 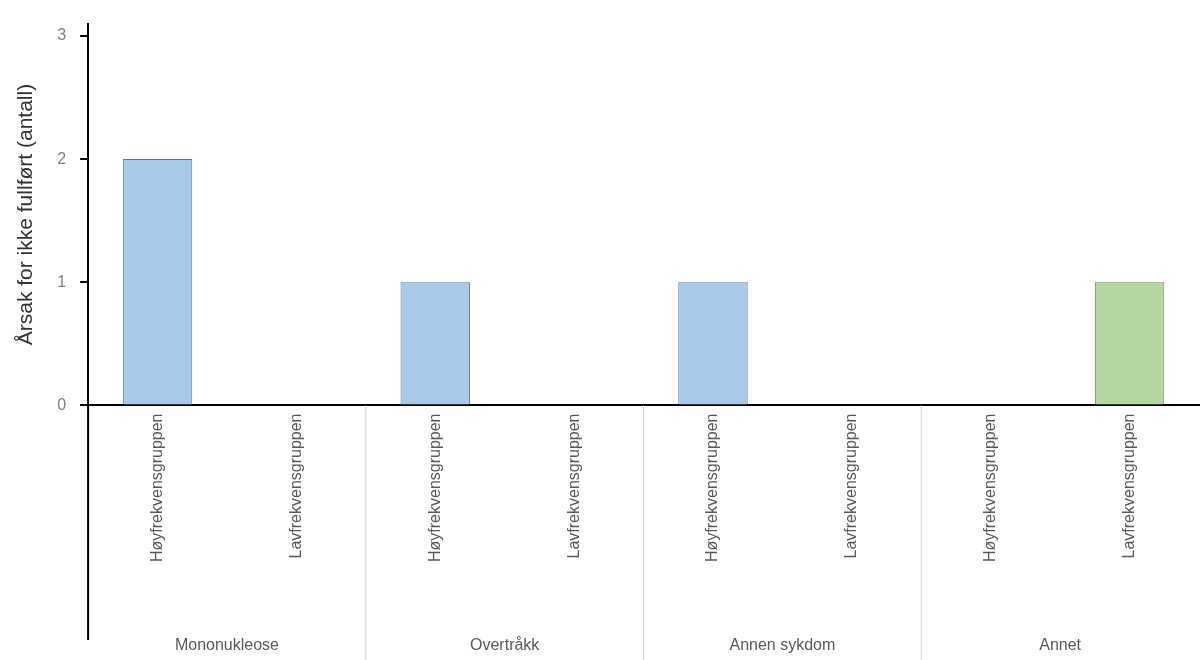 What do you see at coordinates (62, 35) in the screenshot?
I see `y-tick-label: 3` at bounding box center [62, 35].